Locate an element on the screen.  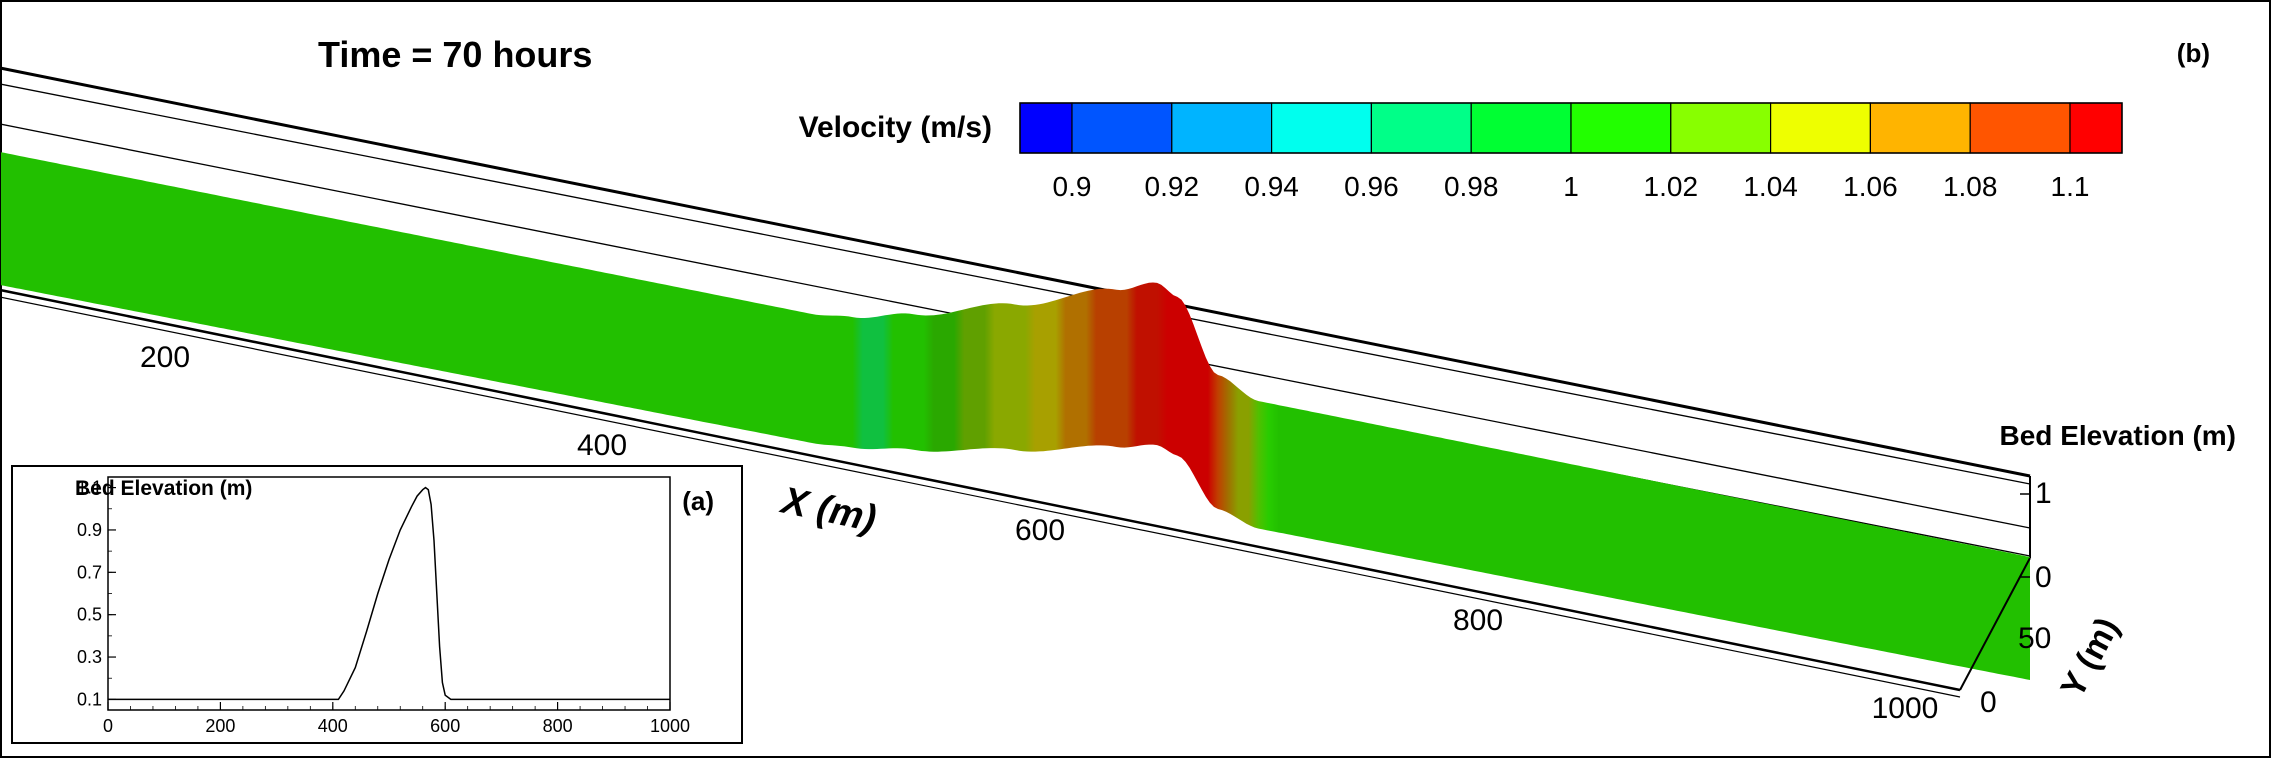
colorbar-tick-label: 1 is located at coordinates (1571, 186).